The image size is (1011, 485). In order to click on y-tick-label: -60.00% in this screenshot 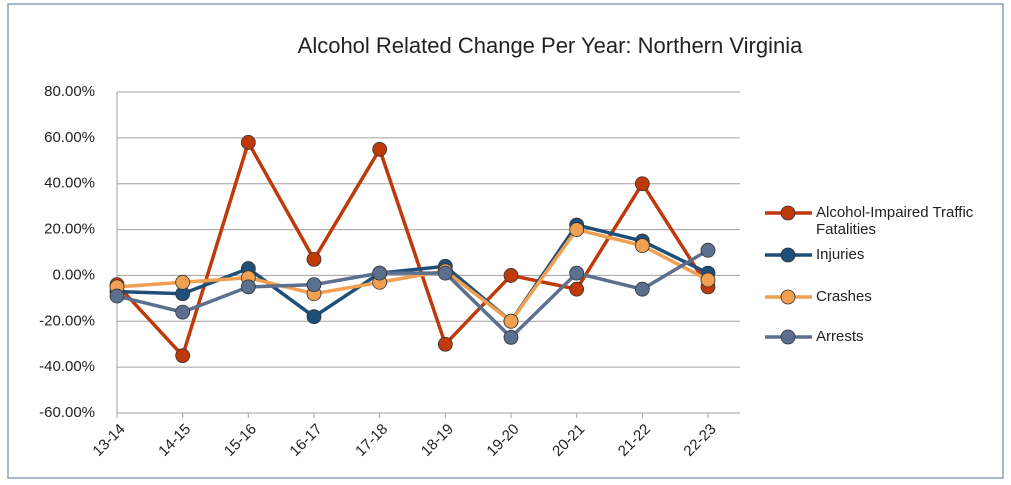, I will do `click(67, 412)`.